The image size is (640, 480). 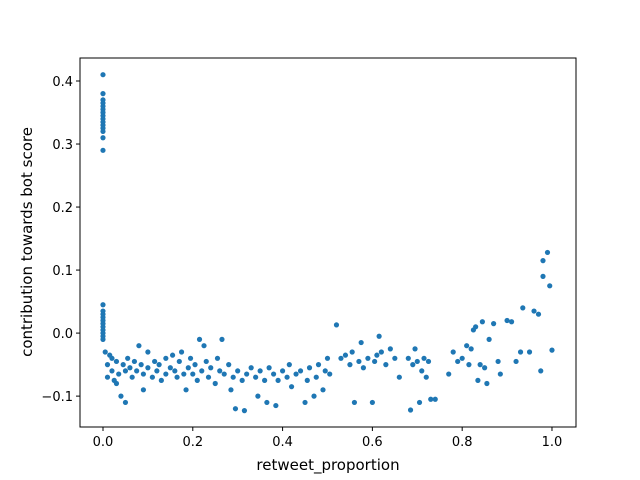 What do you see at coordinates (327, 465) in the screenshot?
I see `x-axis-label: retweet_proportion` at bounding box center [327, 465].